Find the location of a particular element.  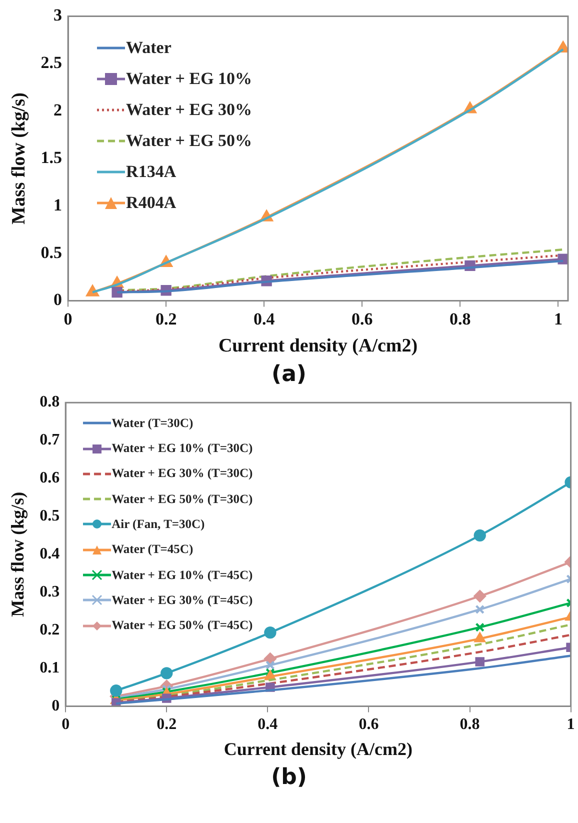

y-tick-label: 2.5 is located at coordinates (51, 62).